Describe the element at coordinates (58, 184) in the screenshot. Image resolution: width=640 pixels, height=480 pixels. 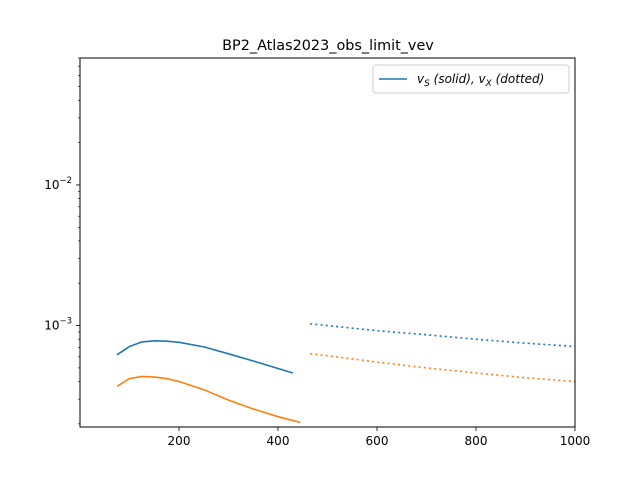
I see `y-tick-label: 10⁻²` at that location.